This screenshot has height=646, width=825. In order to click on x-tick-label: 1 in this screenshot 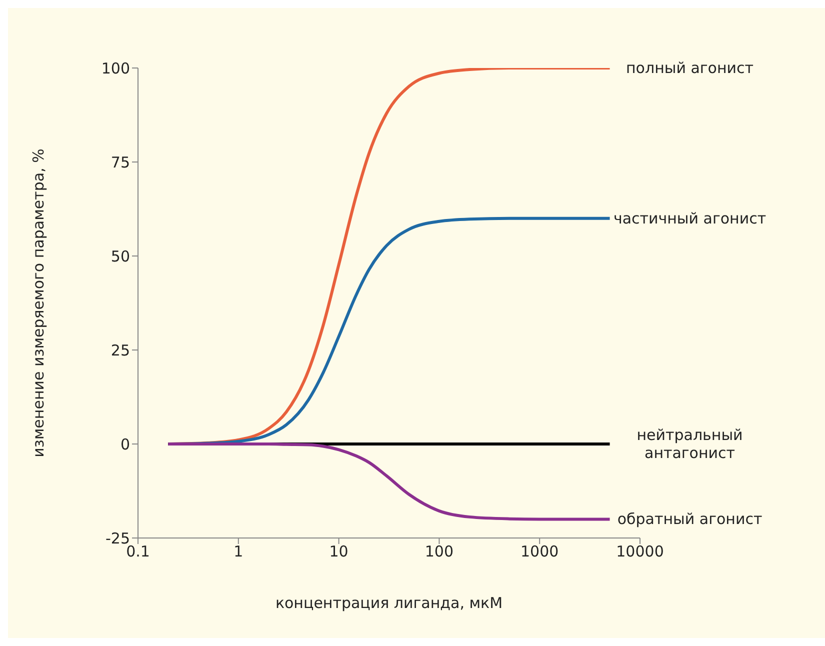, I will do `click(239, 551)`.